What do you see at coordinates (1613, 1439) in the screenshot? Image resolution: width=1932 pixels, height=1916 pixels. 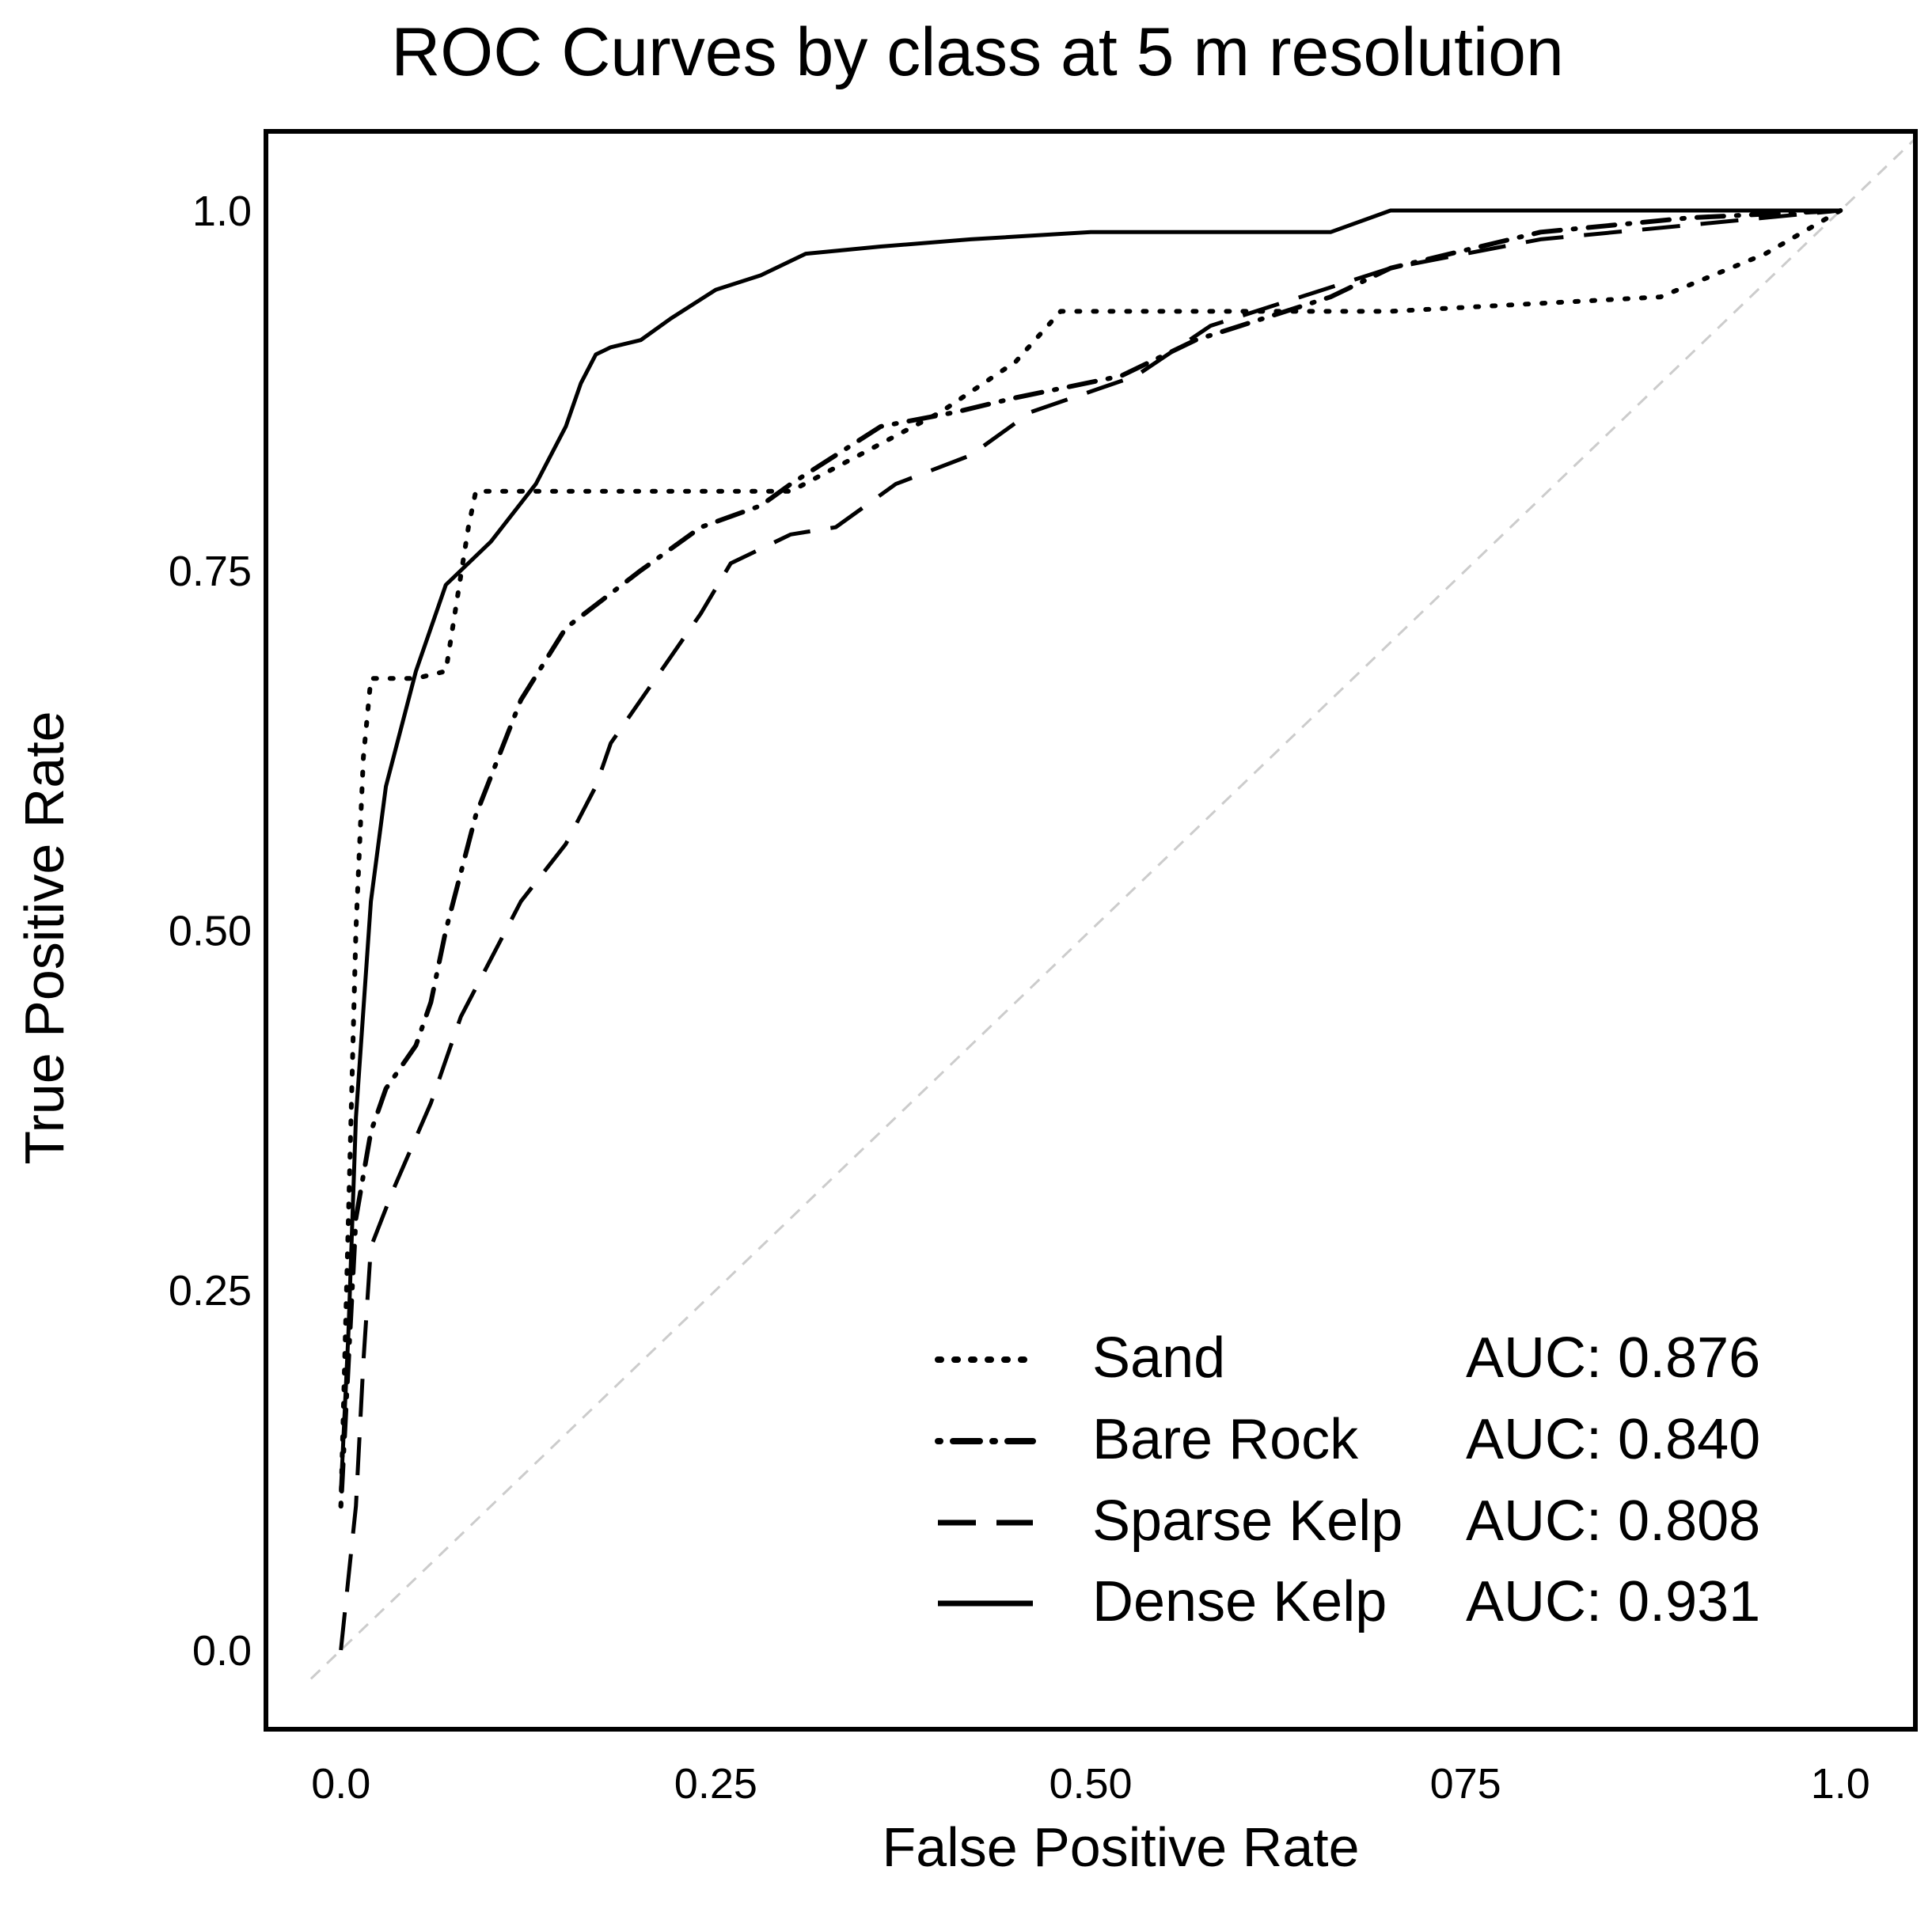 I see `legend-auc: AUC: 0.840` at bounding box center [1613, 1439].